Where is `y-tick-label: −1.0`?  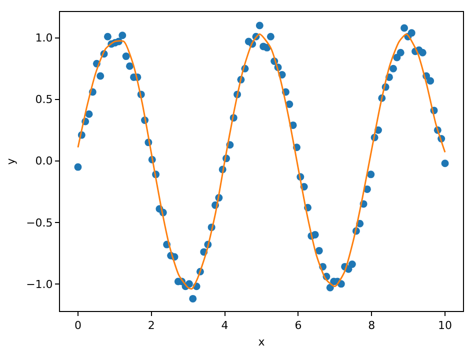
y-tick-label: −1.0 is located at coordinates (39, 284).